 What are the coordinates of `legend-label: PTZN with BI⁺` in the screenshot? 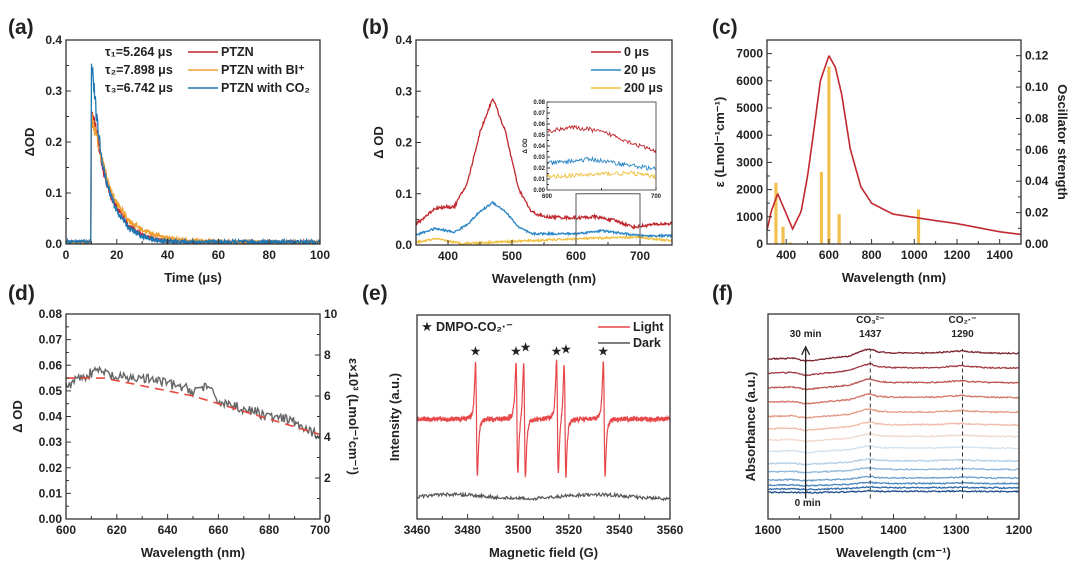 It's located at (263, 70).